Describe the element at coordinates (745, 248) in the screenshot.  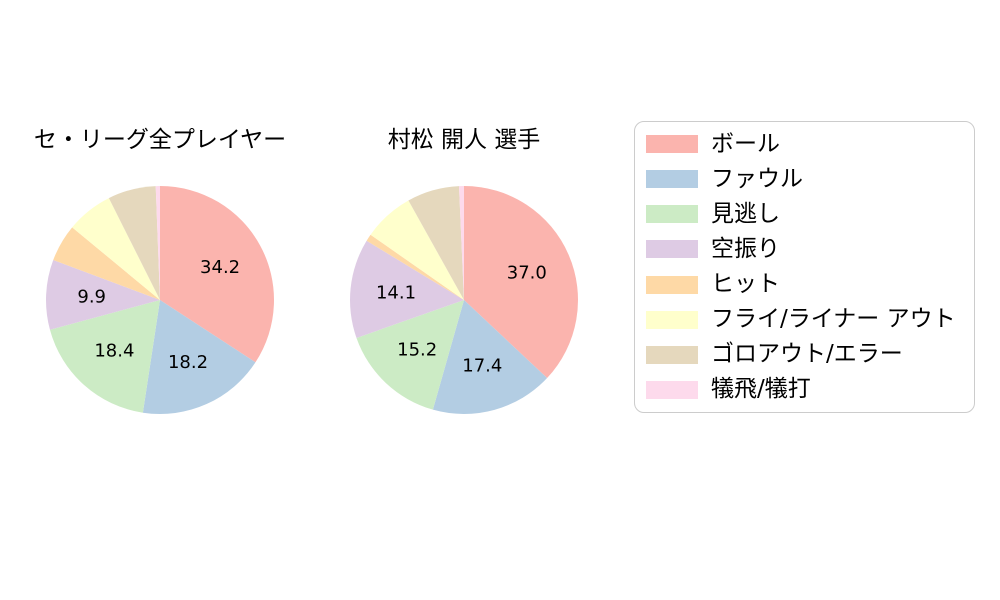
I see `legend-label-swinging-strike: 空振り` at that location.